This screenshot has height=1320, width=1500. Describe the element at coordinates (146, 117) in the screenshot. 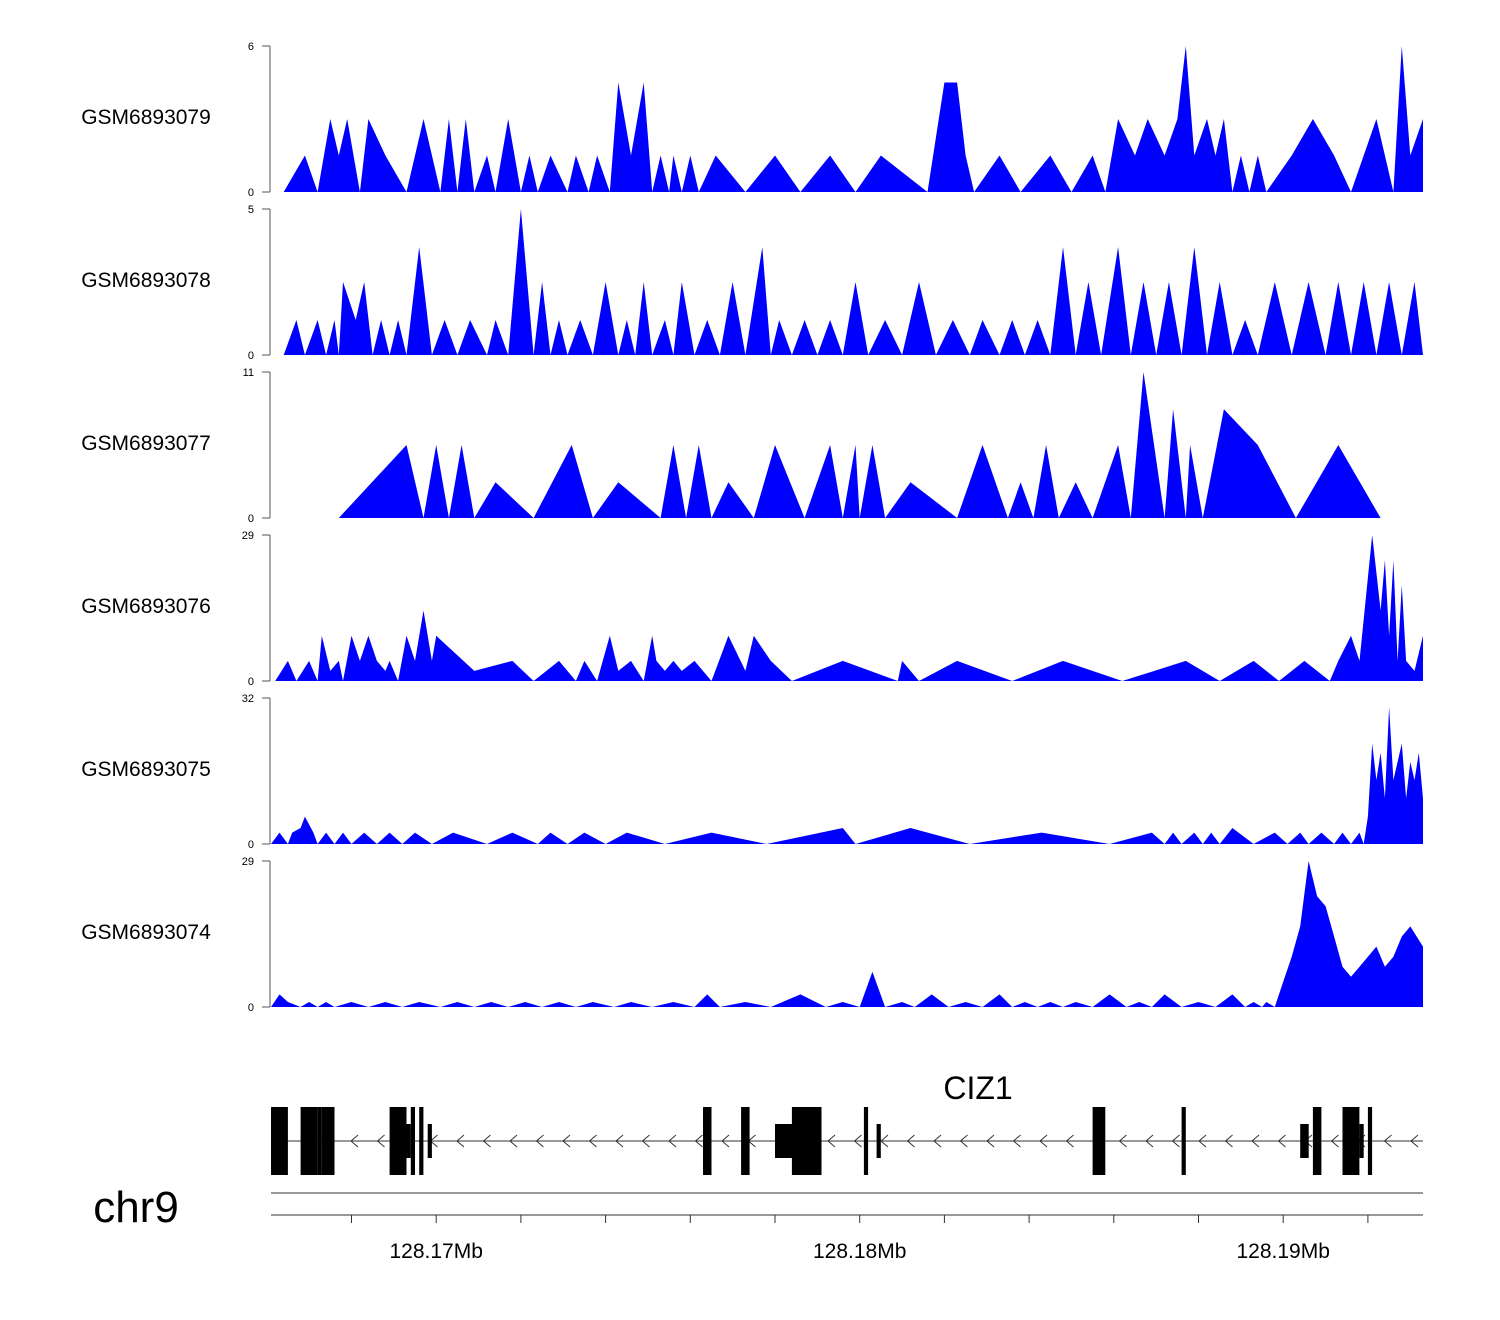

I see `track-label: GSM6893079` at that location.